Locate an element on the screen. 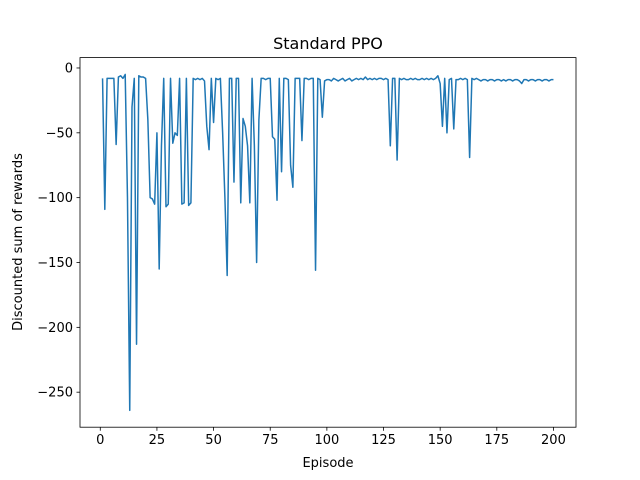 The width and height of the screenshot is (640, 480). x-tick-label: 50 is located at coordinates (213, 440).